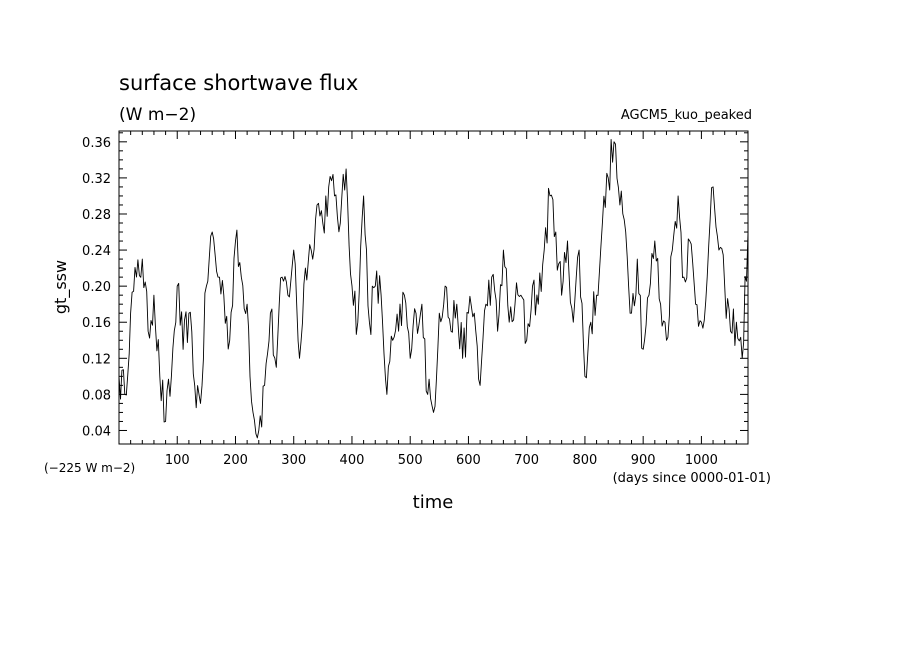  I want to click on y-tick-label: 0.28, so click(96, 215).